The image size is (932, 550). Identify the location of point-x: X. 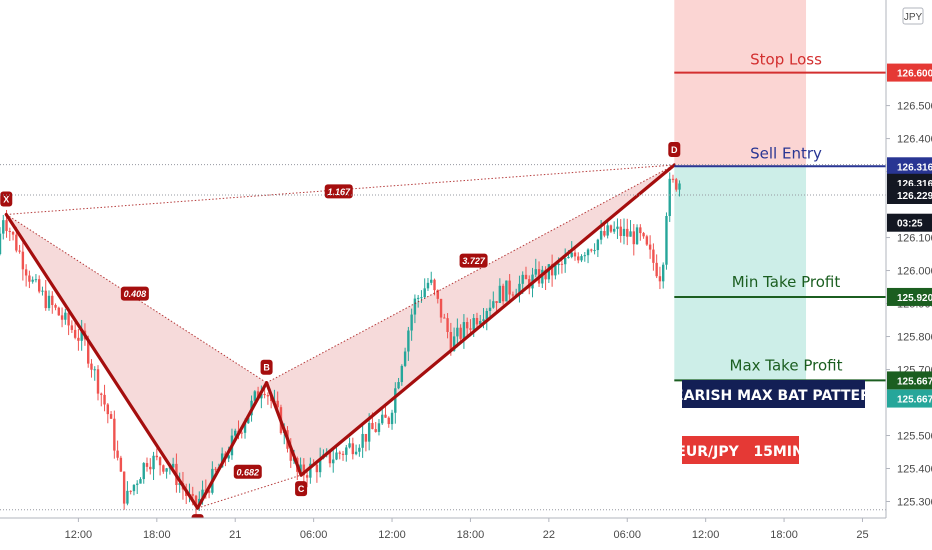
(6, 199).